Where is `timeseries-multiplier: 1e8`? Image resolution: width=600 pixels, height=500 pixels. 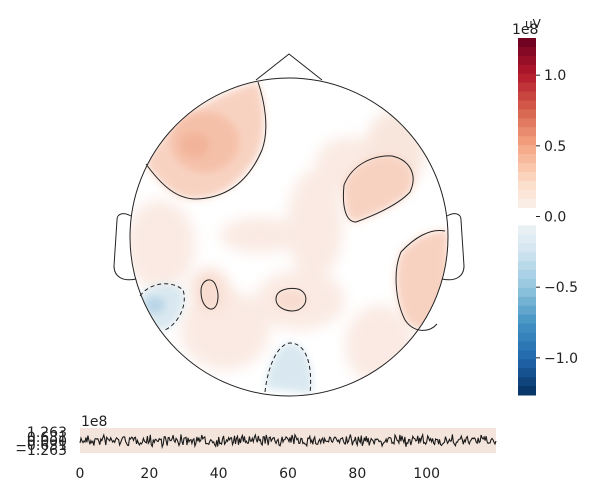 timeseries-multiplier: 1e8 is located at coordinates (94, 422).